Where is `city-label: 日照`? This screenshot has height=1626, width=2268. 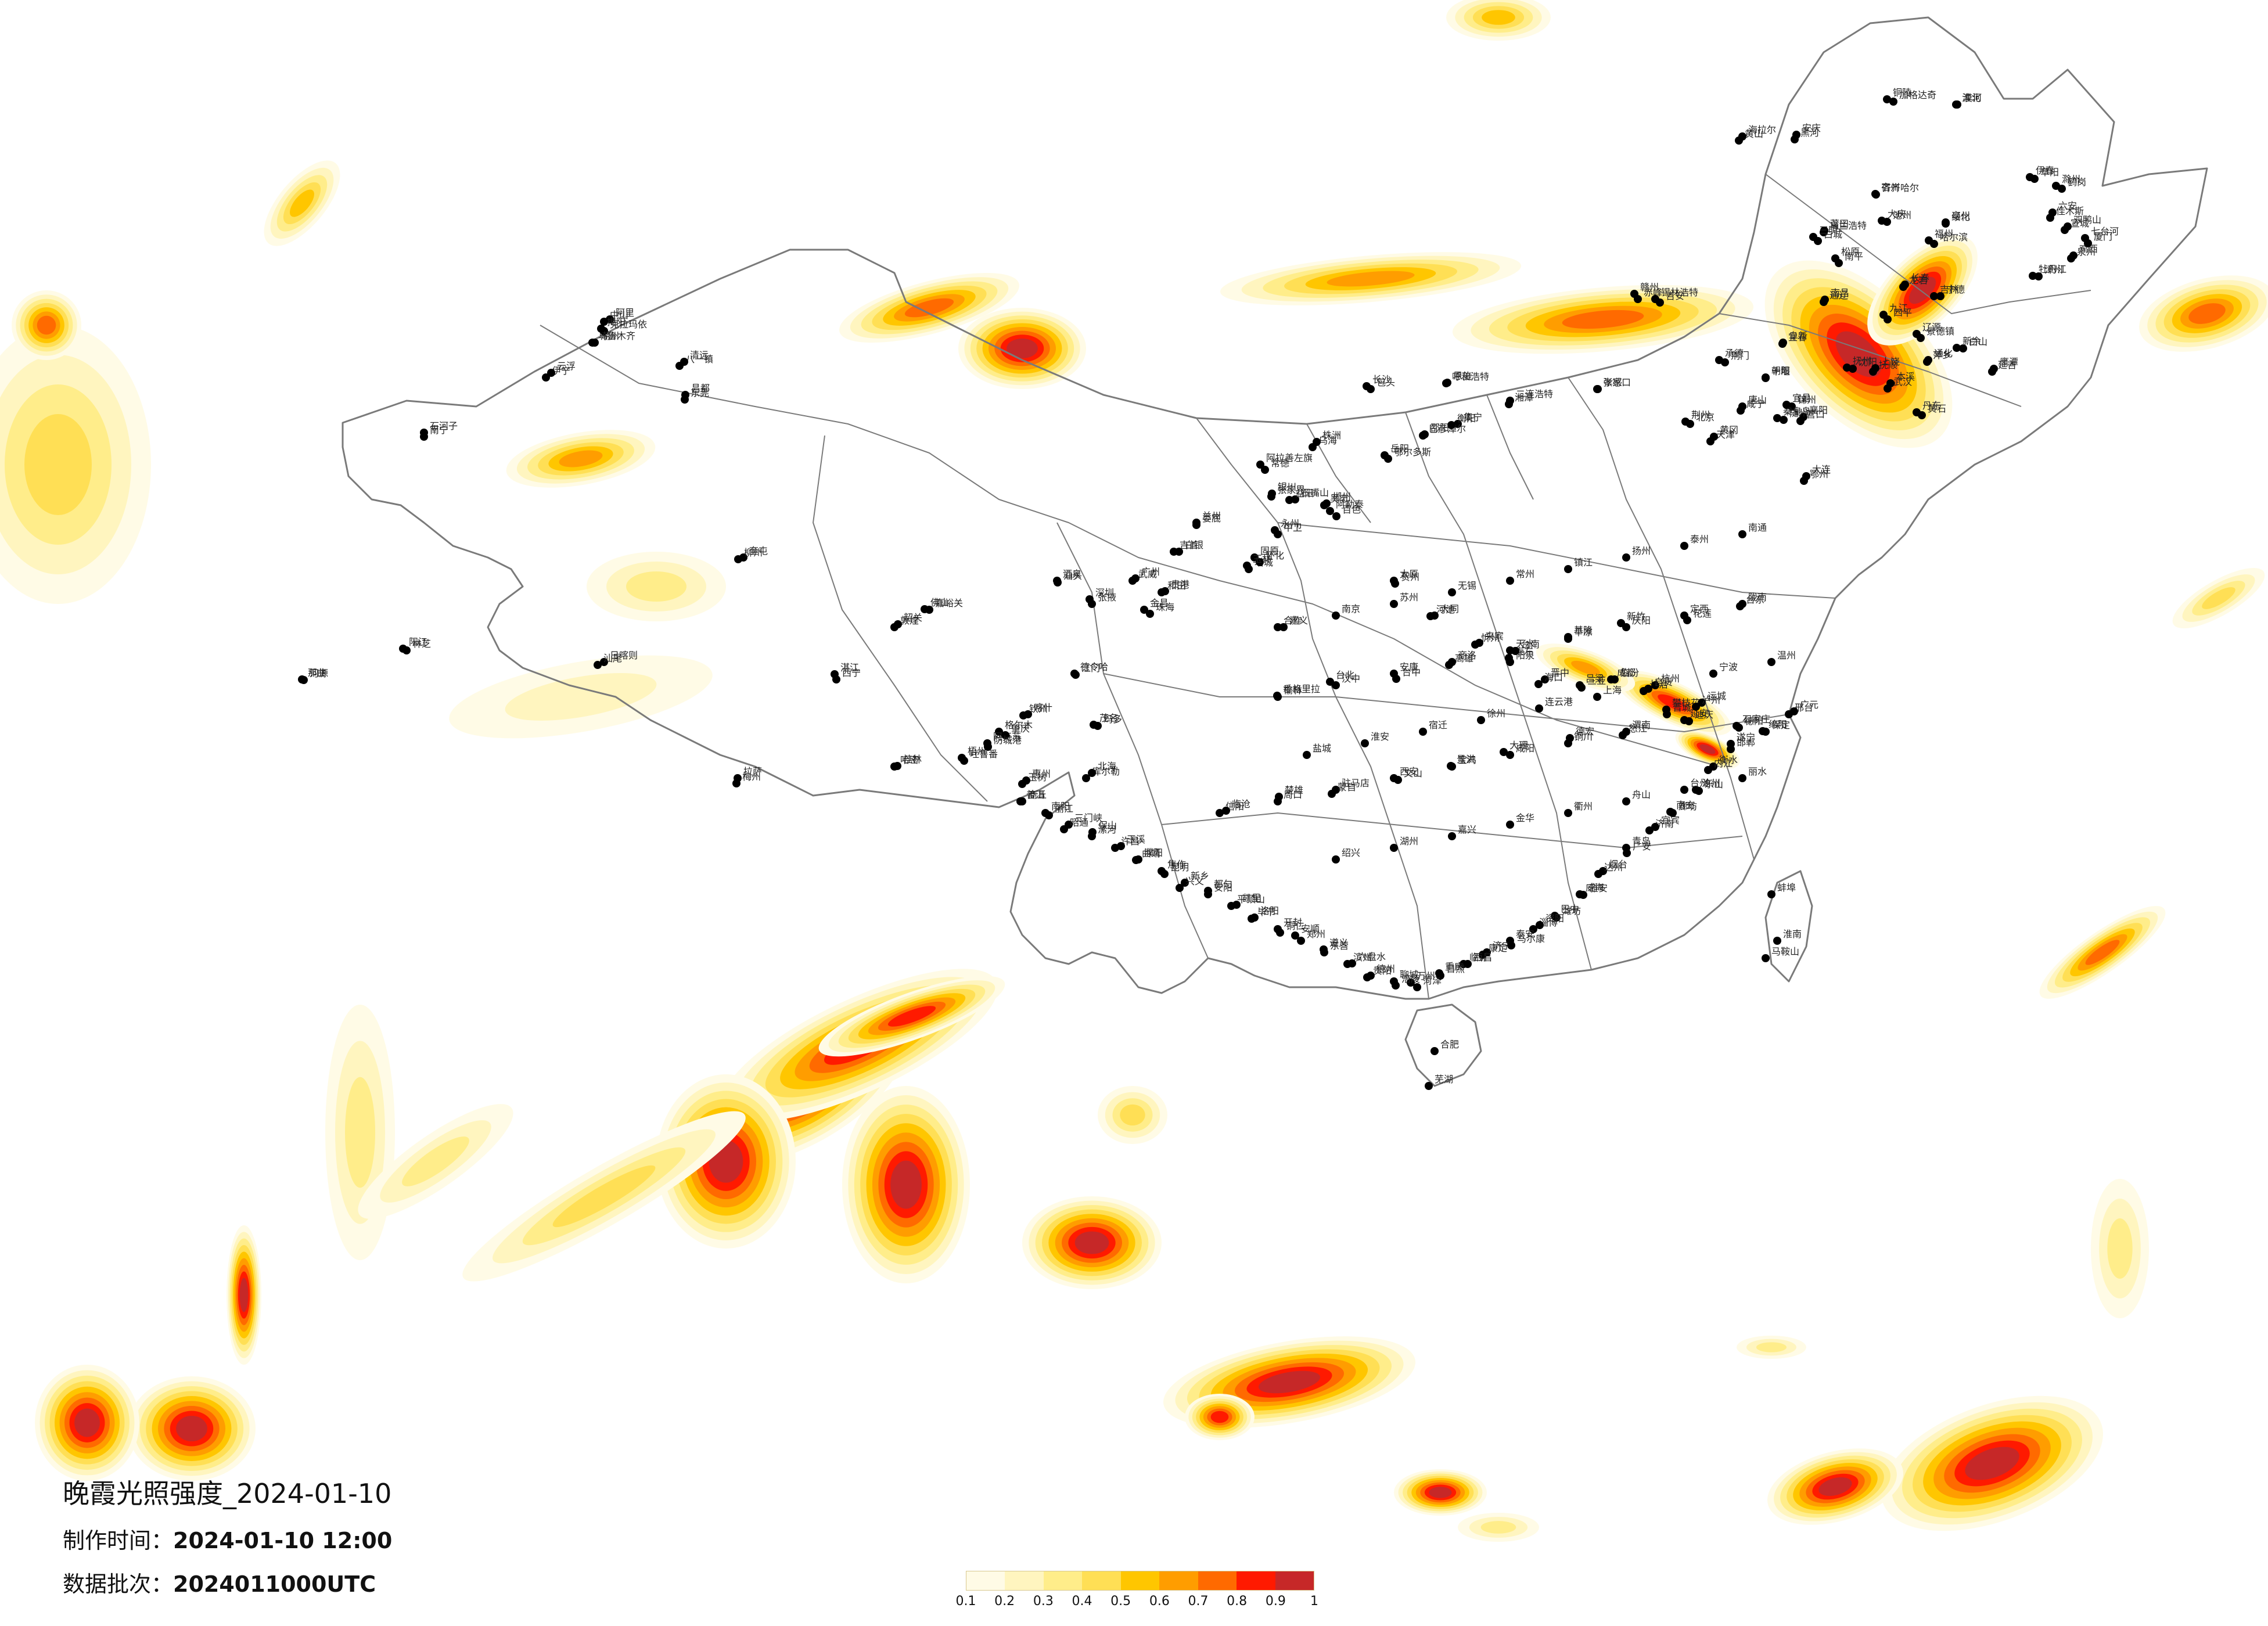
city-label: 日照 is located at coordinates (1455, 969).